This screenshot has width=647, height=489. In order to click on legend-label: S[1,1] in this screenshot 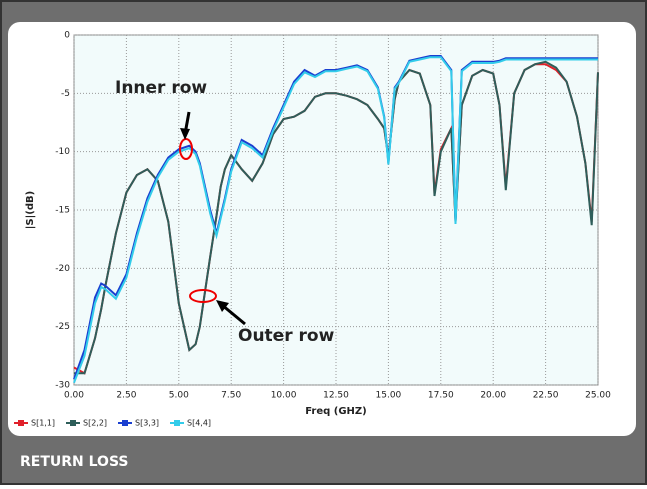, I will do `click(43, 423)`.